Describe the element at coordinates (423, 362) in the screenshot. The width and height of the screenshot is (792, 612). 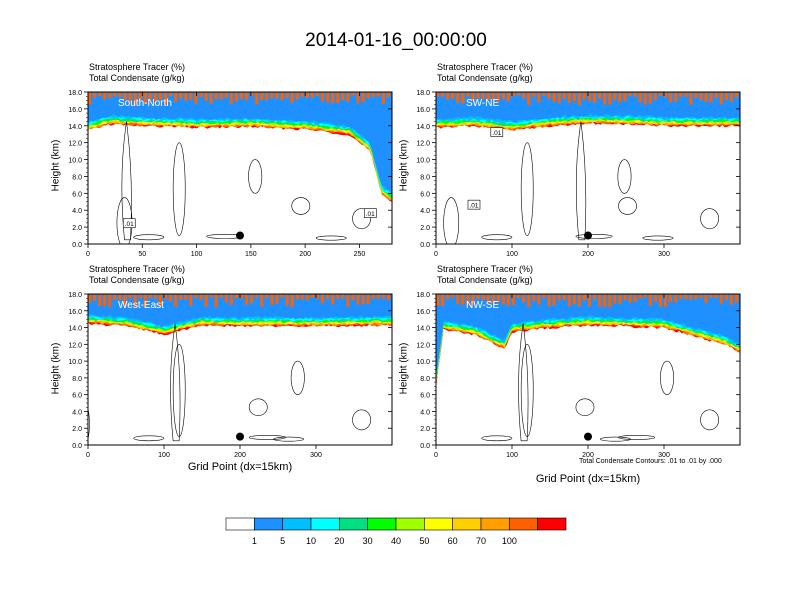
I see `y-tick-label: 10.0` at that location.